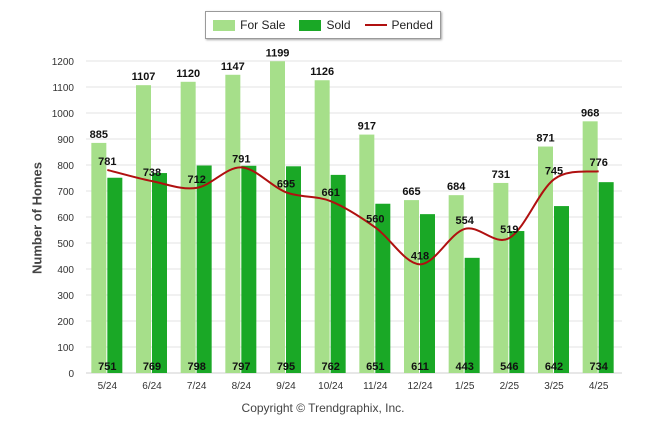  Describe the element at coordinates (375, 25) in the screenshot. I see `pended-swatch` at that location.